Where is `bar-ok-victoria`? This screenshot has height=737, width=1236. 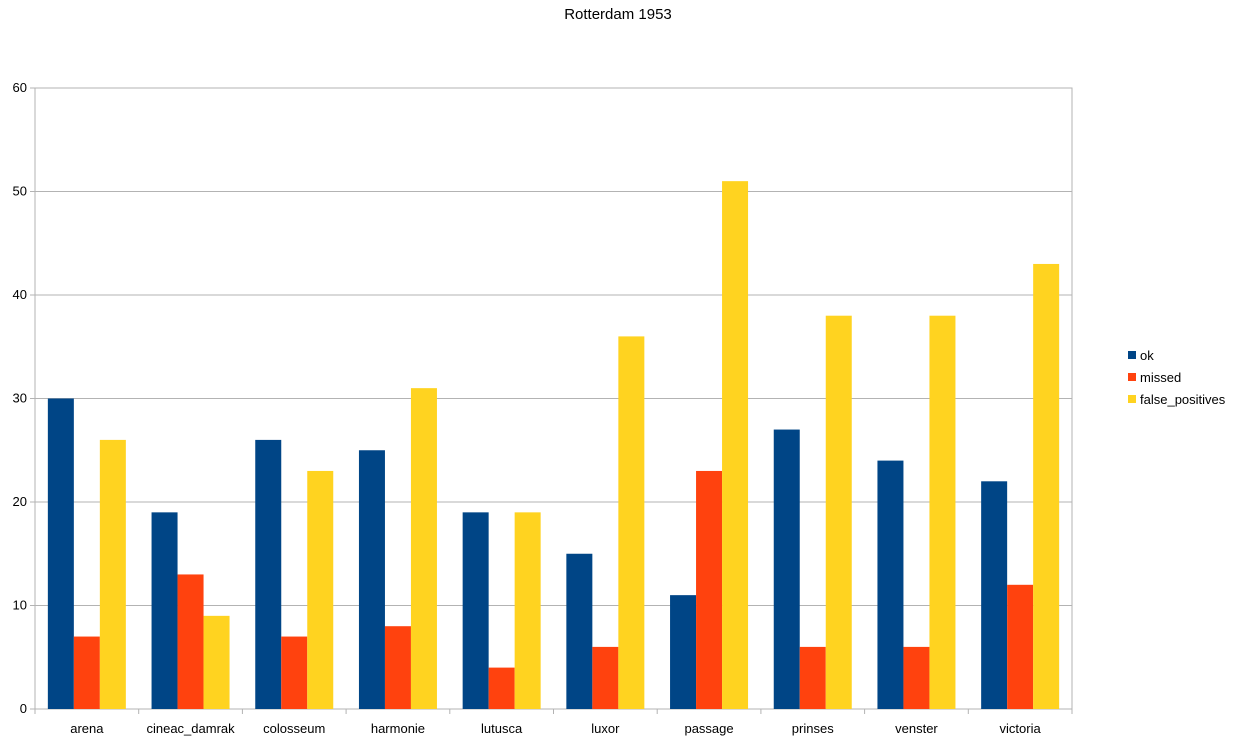
bar-ok-victoria is located at coordinates (994, 595).